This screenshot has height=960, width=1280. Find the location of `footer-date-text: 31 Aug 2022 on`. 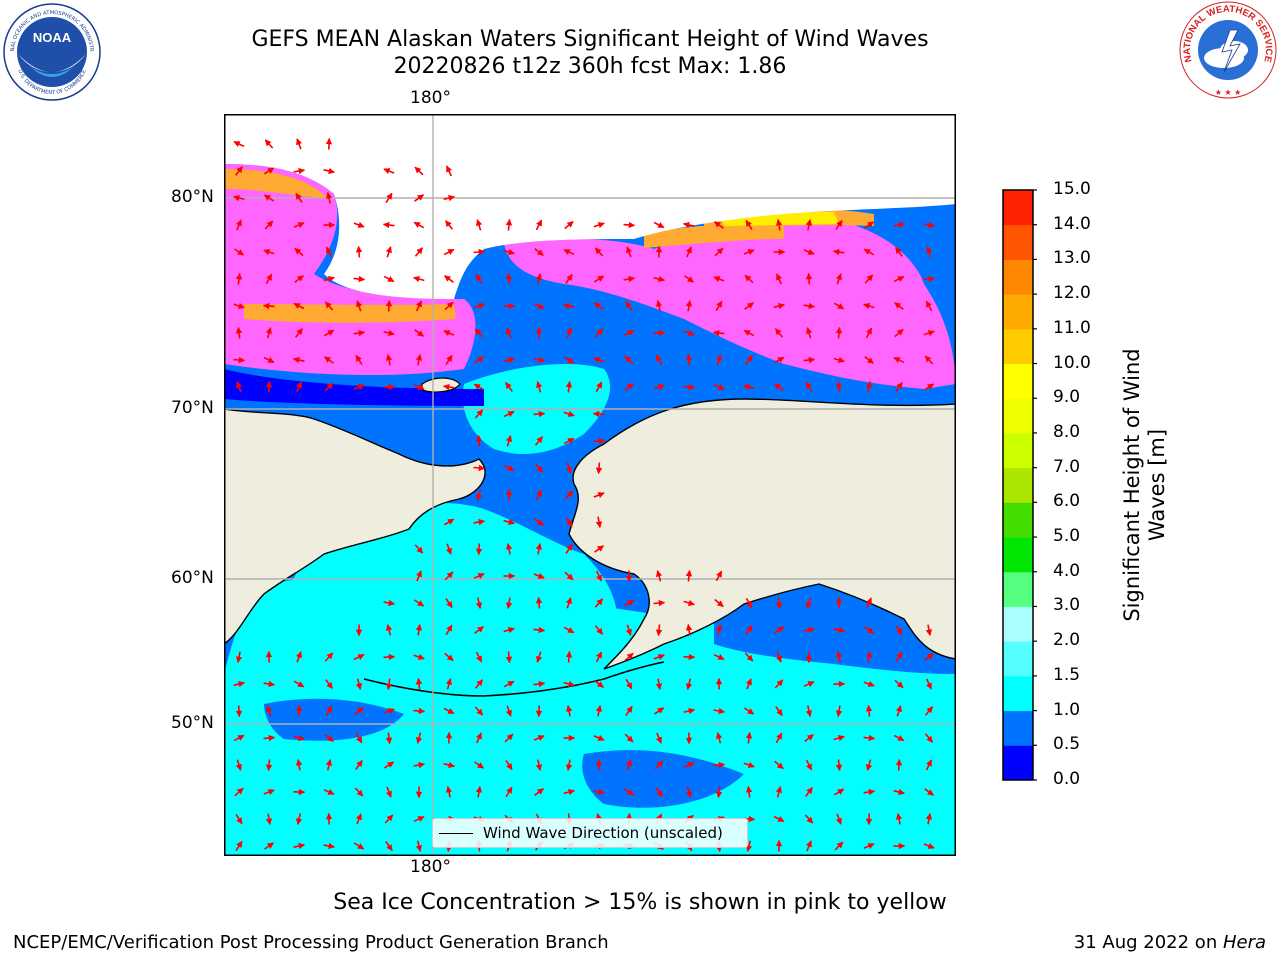

footer-date-text: 31 Aug 2022 on is located at coordinates (1148, 942).